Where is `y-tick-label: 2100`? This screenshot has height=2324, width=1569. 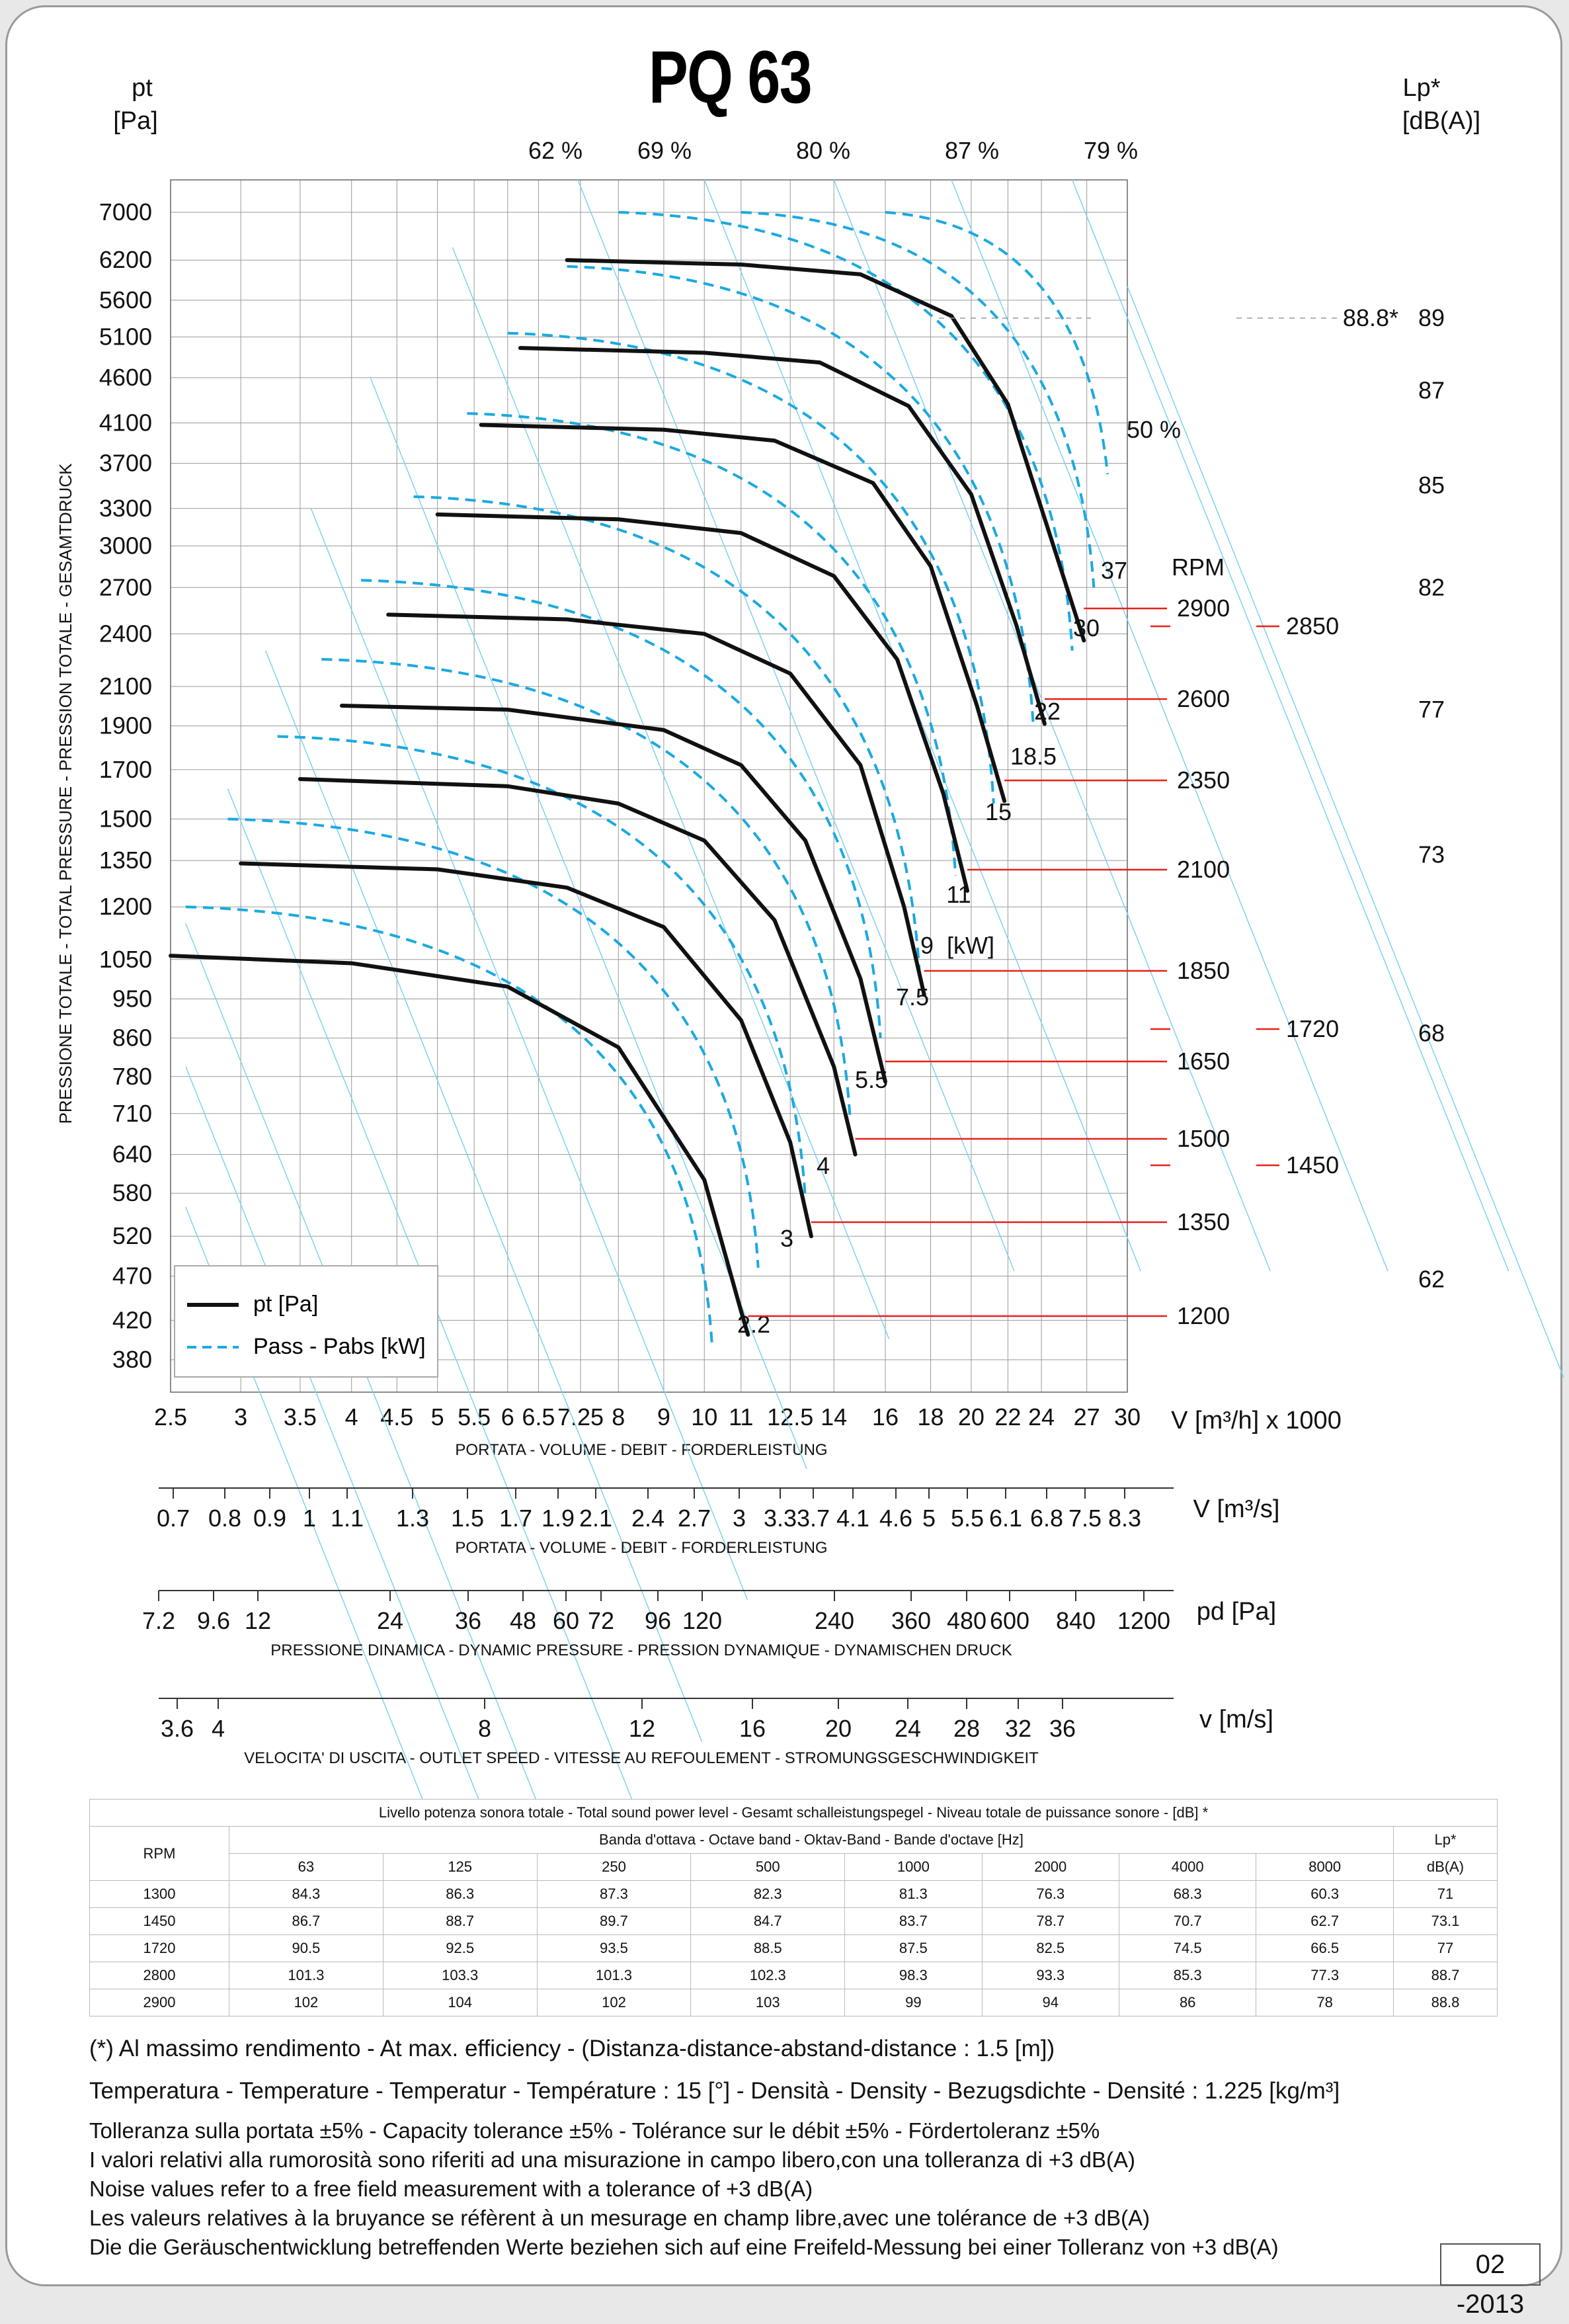 y-tick-label: 2100 is located at coordinates (125, 686).